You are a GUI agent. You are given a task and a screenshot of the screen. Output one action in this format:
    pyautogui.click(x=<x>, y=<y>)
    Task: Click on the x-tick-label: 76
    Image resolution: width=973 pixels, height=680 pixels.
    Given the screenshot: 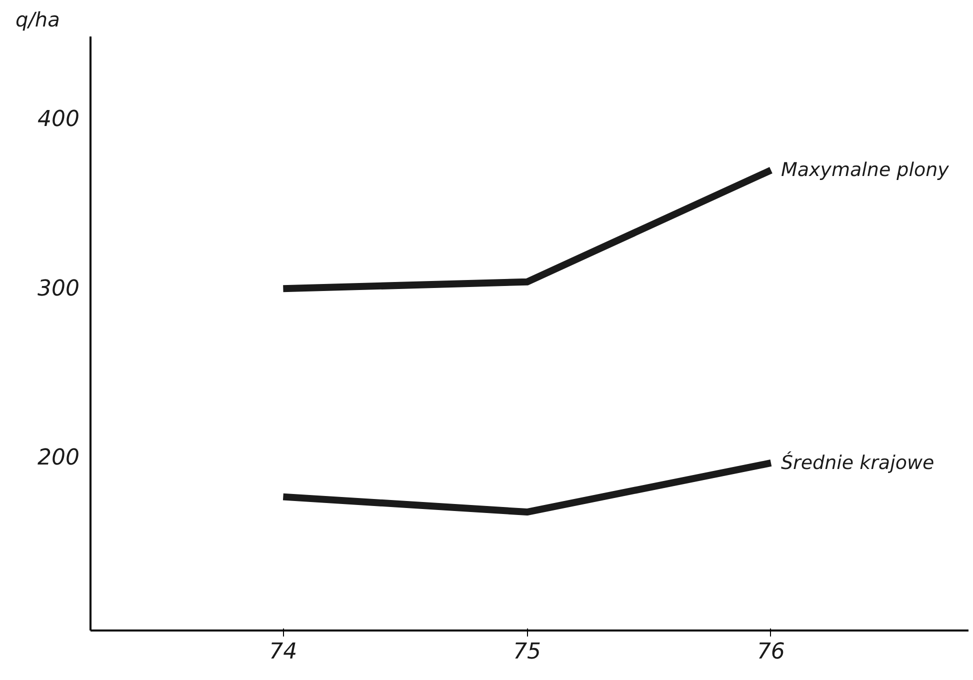 What is the action you would take?
    pyautogui.click(x=770, y=652)
    